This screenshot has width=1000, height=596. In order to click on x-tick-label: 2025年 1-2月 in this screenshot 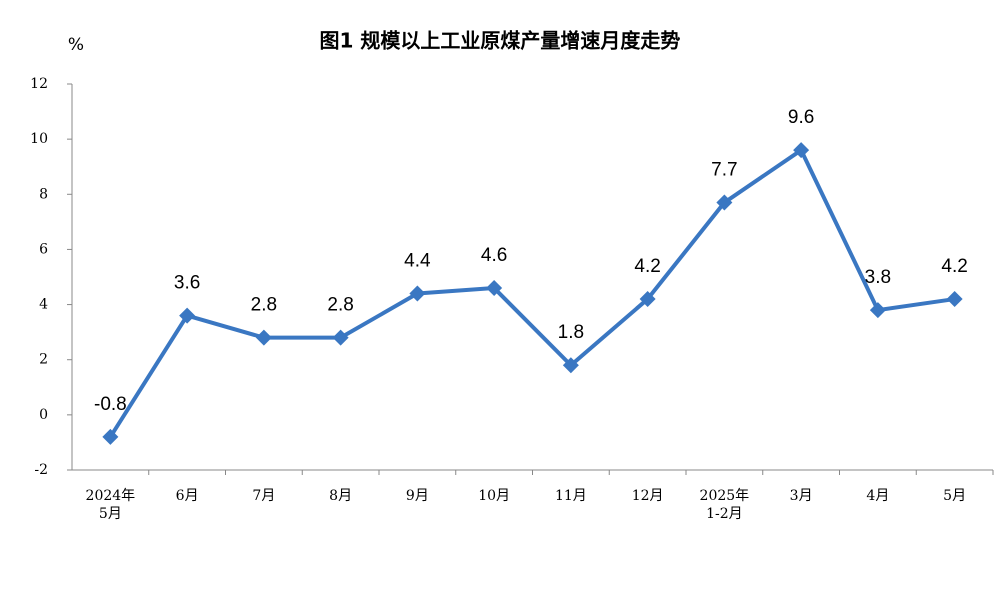, I will do `click(725, 505)`.